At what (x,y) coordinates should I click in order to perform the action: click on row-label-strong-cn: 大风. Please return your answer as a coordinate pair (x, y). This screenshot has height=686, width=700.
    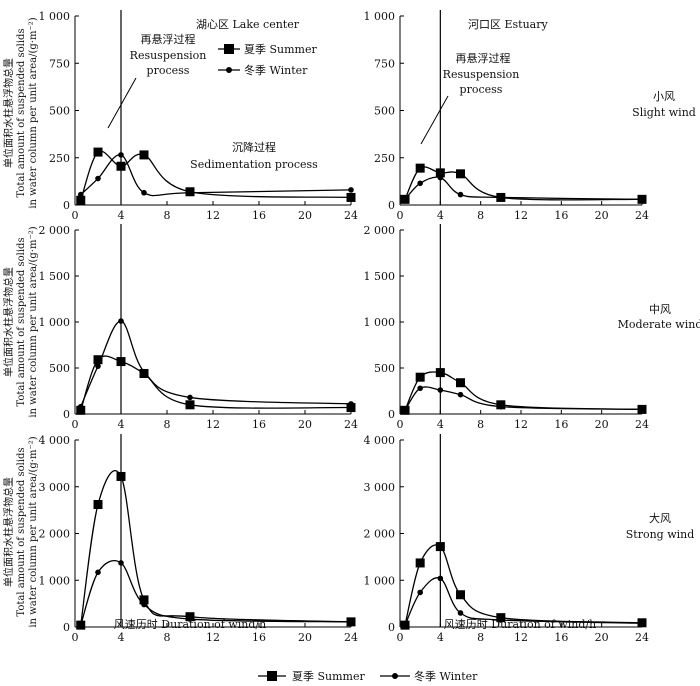
    Looking at the image, I should click on (660, 518).